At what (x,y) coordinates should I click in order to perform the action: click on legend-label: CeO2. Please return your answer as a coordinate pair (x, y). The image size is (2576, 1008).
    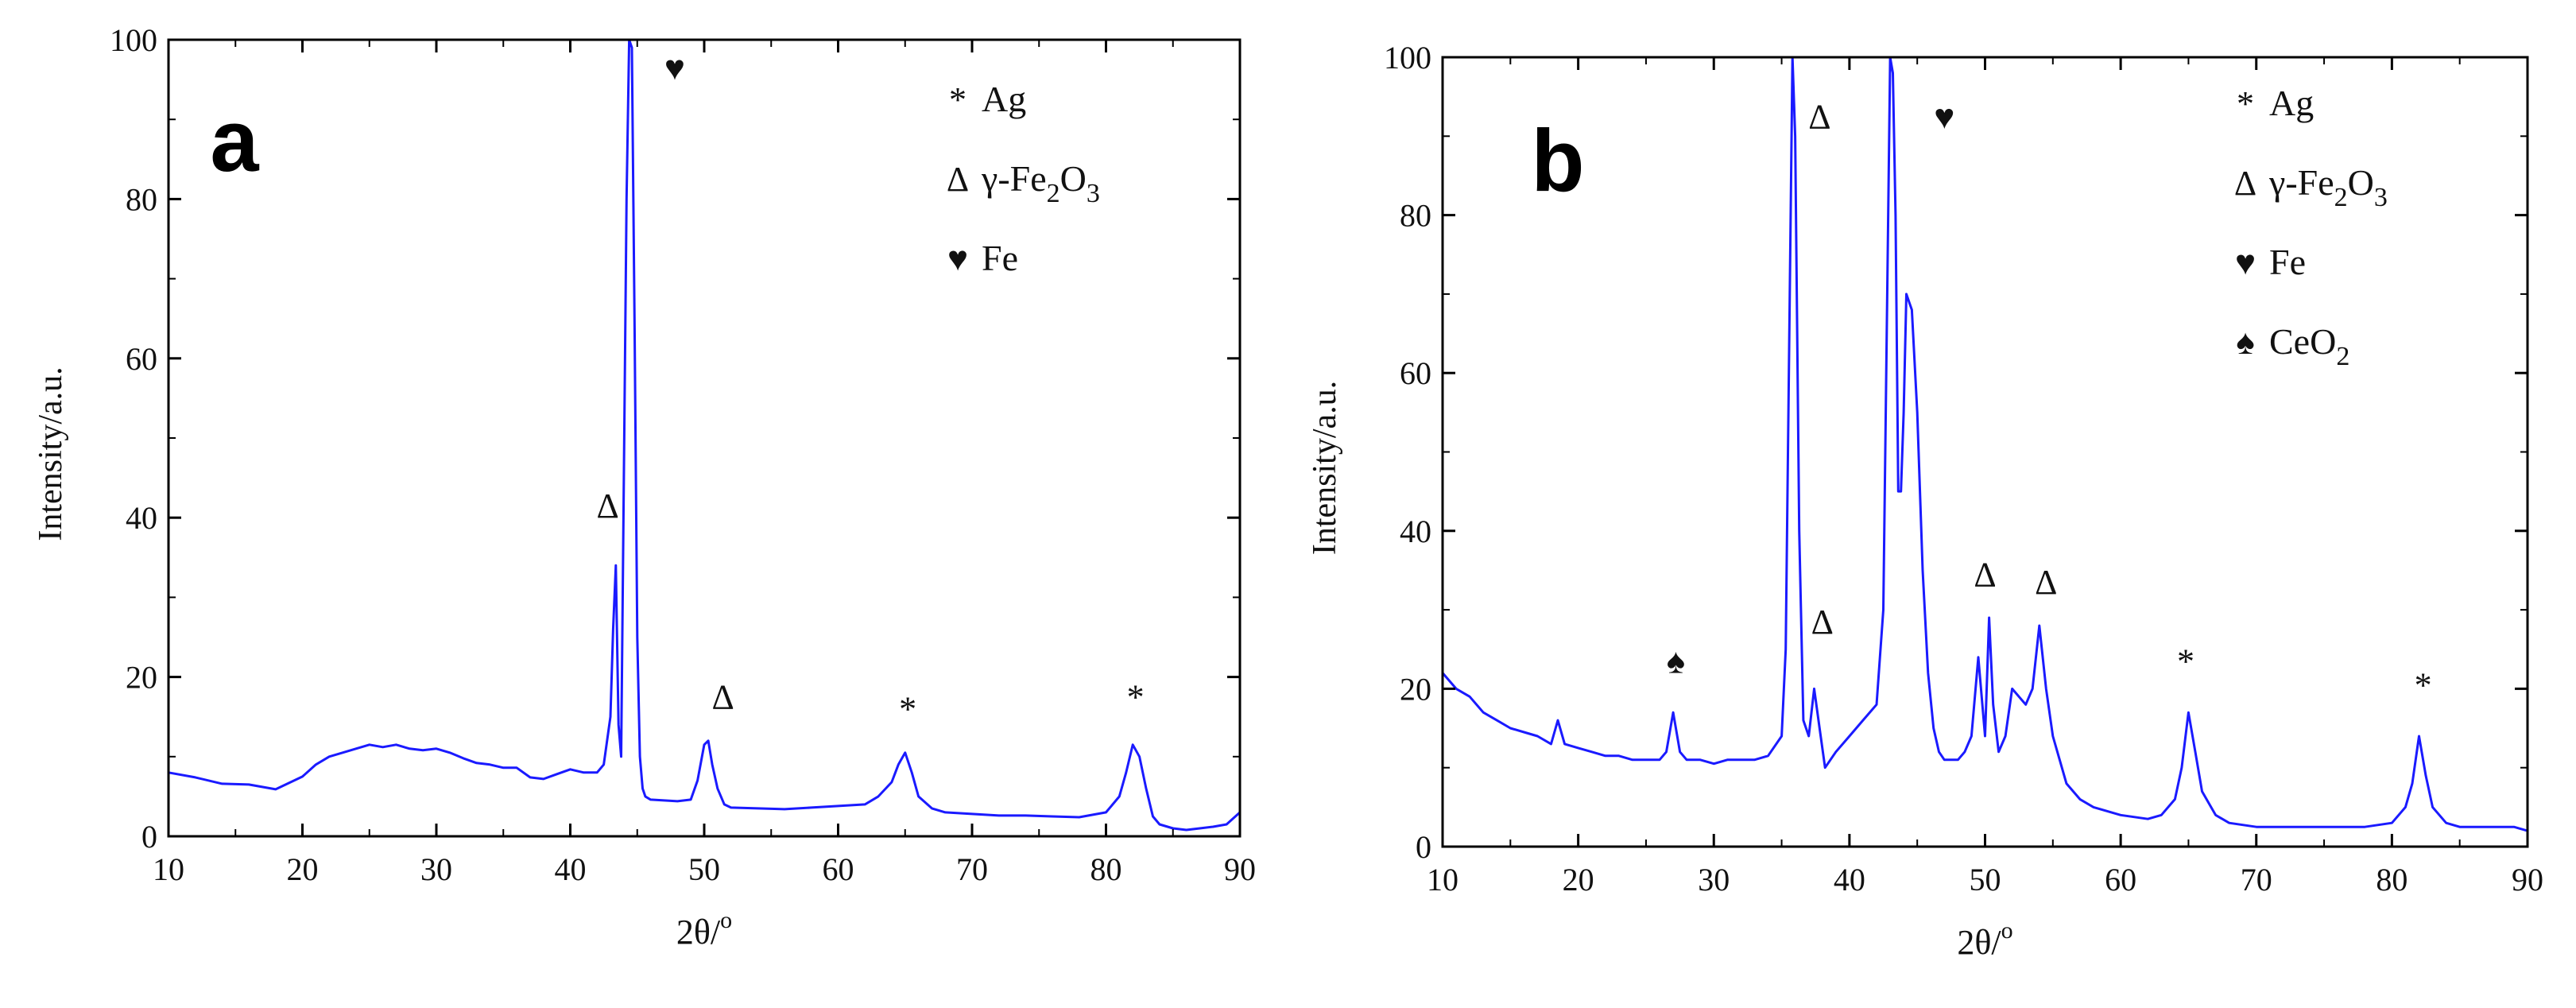
    Looking at the image, I should click on (2309, 346).